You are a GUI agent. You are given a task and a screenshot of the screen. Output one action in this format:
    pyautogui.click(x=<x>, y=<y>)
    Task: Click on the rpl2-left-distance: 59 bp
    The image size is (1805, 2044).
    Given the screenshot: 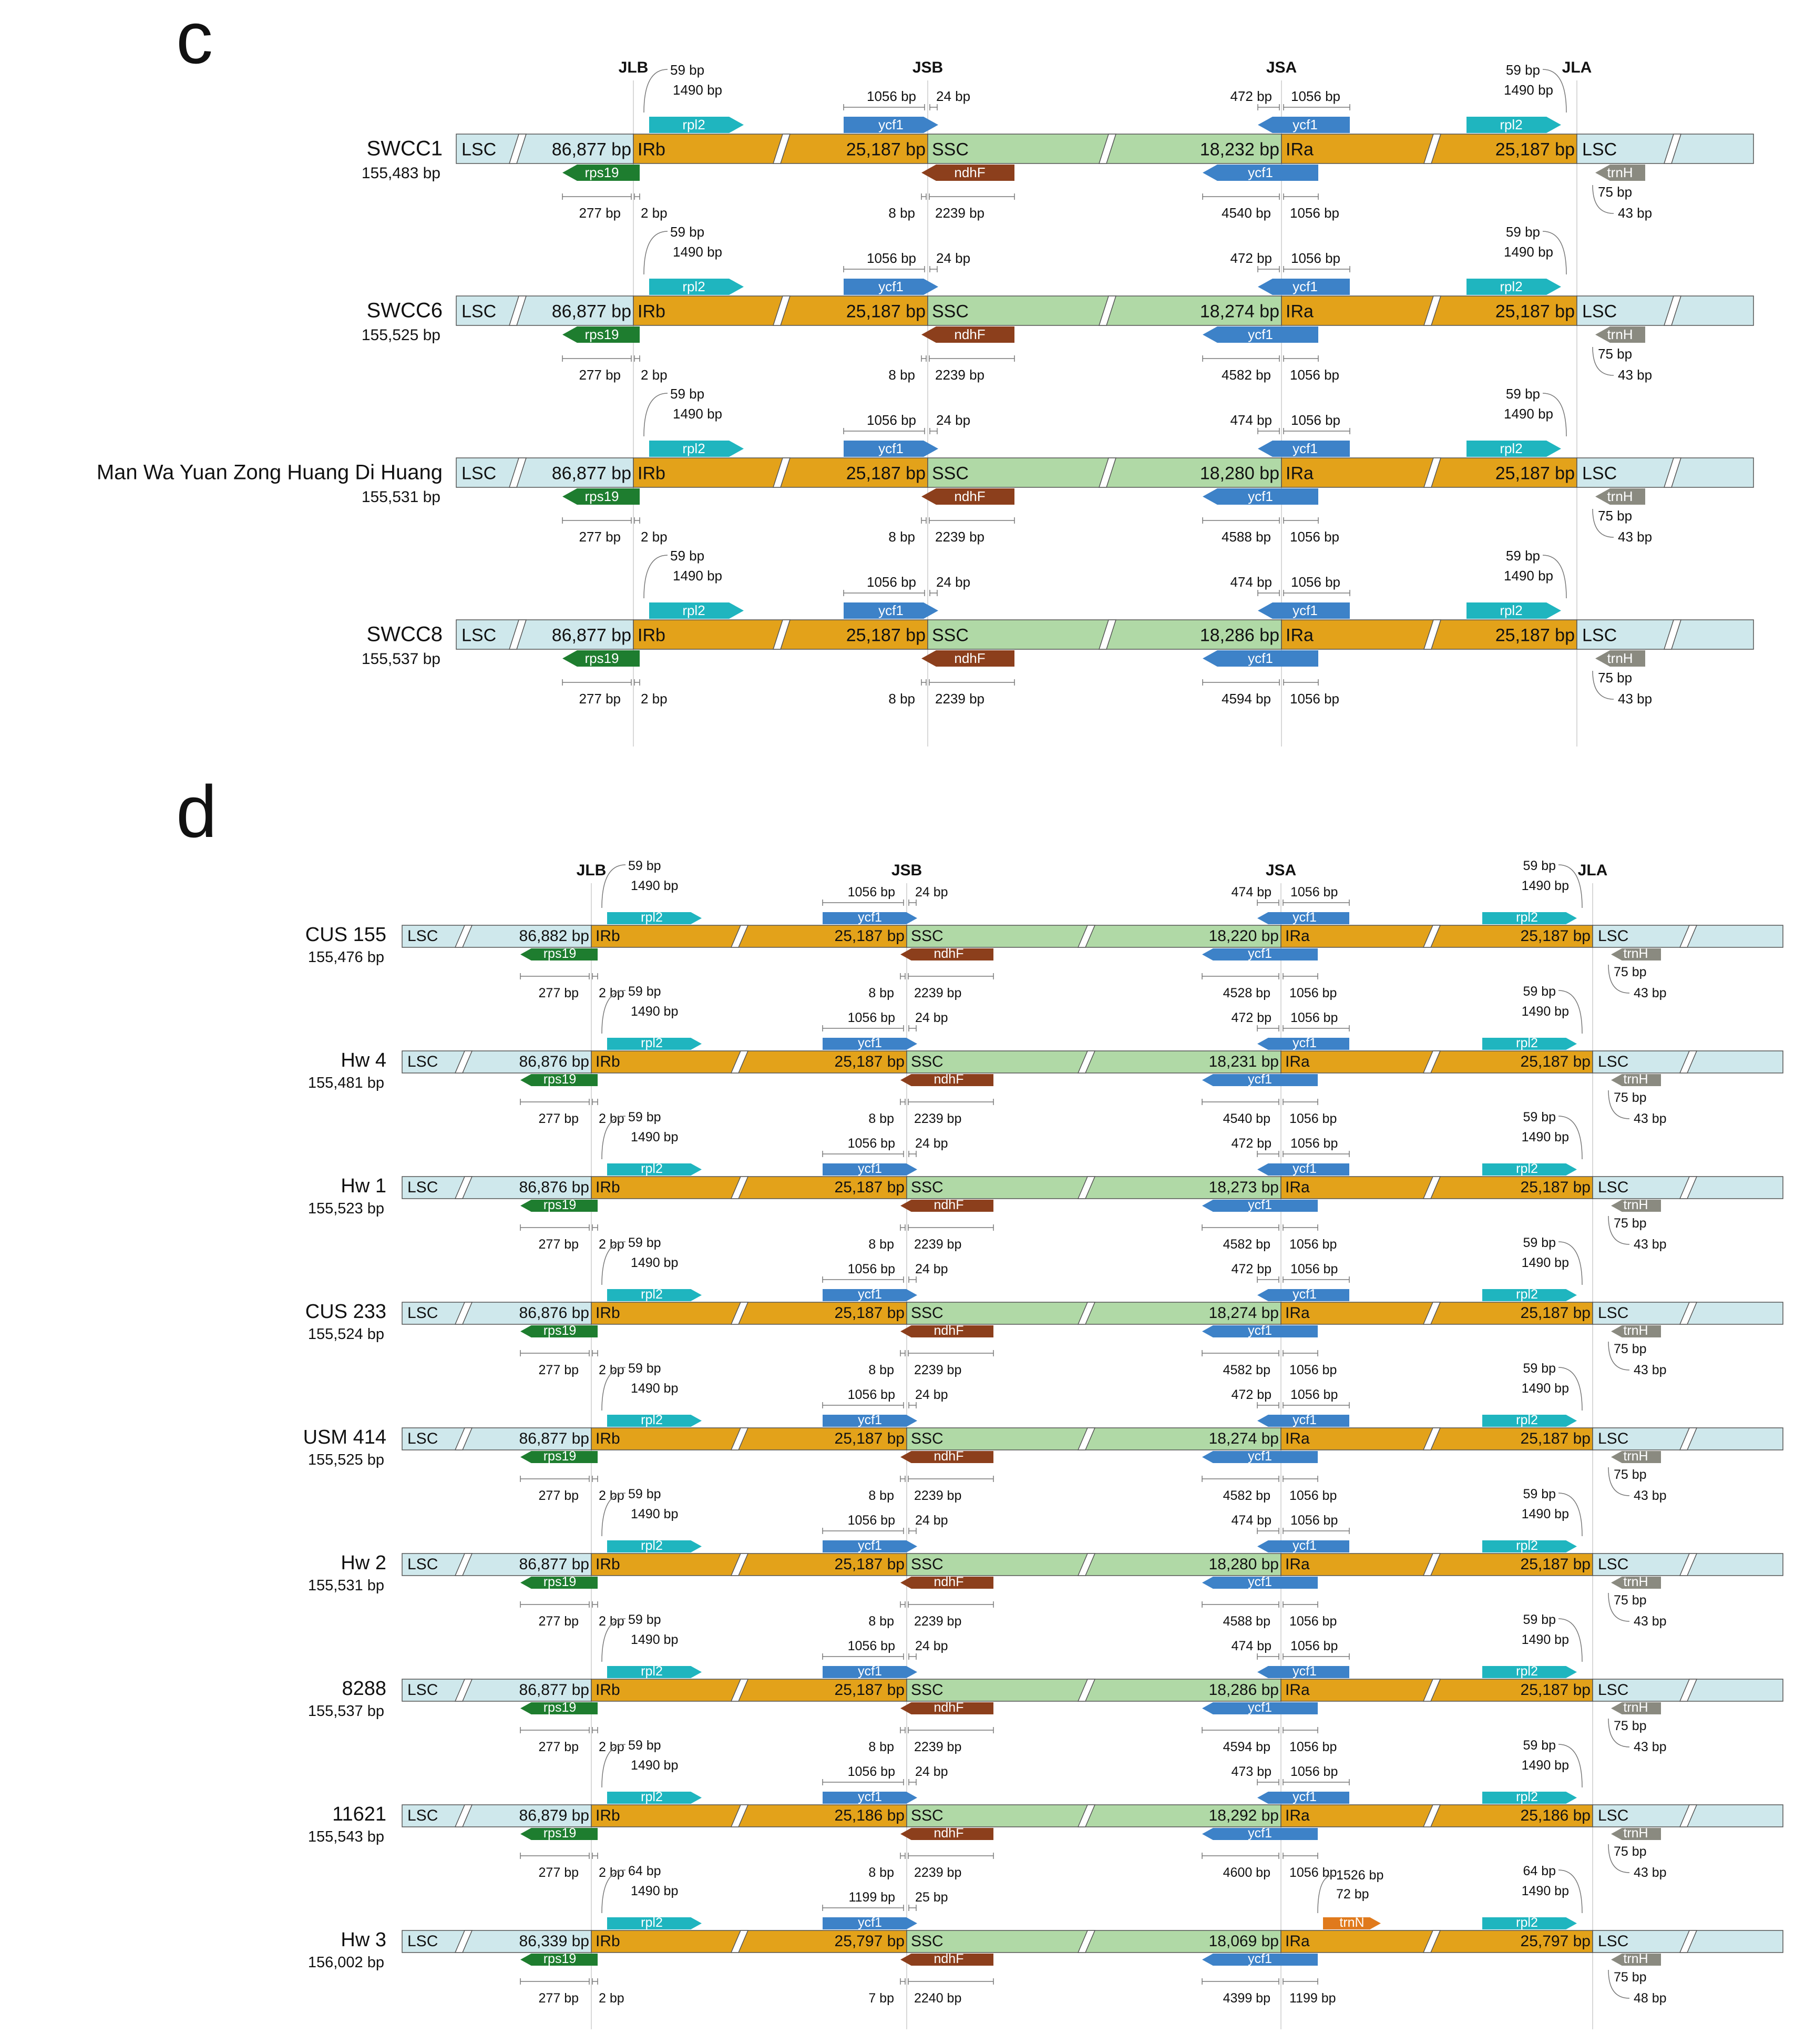 What is the action you would take?
    pyautogui.click(x=644, y=1368)
    